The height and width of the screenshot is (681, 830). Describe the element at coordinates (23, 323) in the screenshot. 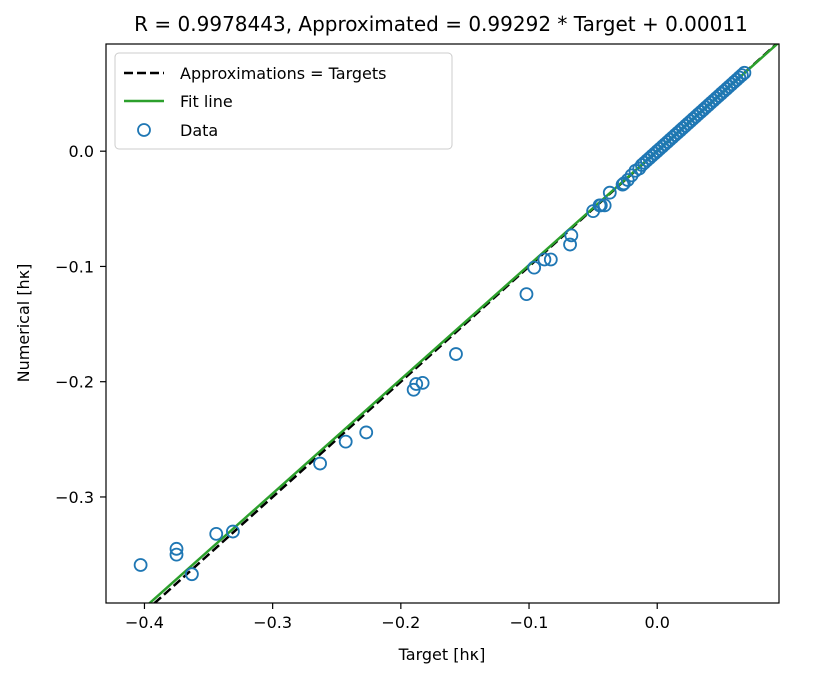

I see `y-axis-label: Numerical [hκ]` at that location.